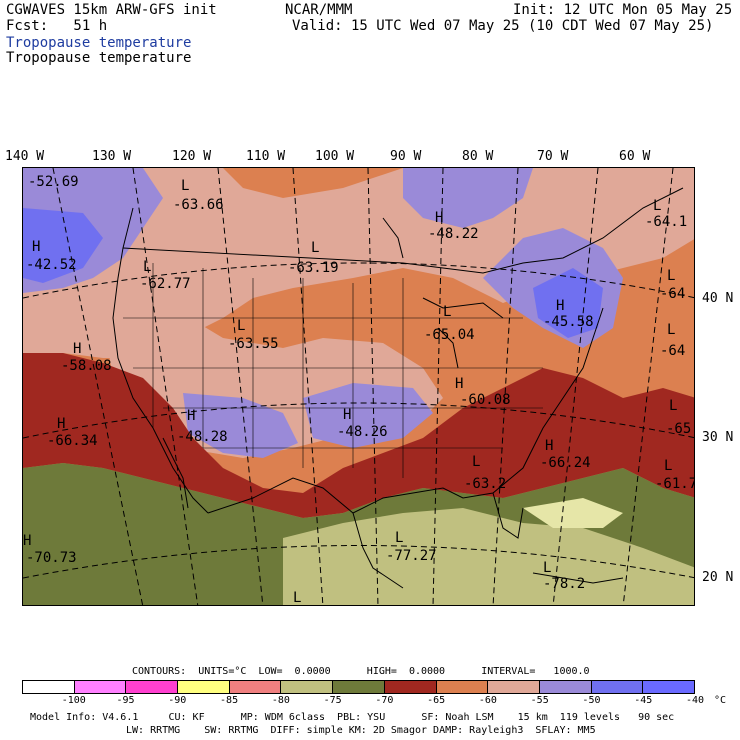 This screenshot has width=740, height=740. What do you see at coordinates (718, 437) in the screenshot?
I see `lat-label: 30 N` at bounding box center [718, 437].